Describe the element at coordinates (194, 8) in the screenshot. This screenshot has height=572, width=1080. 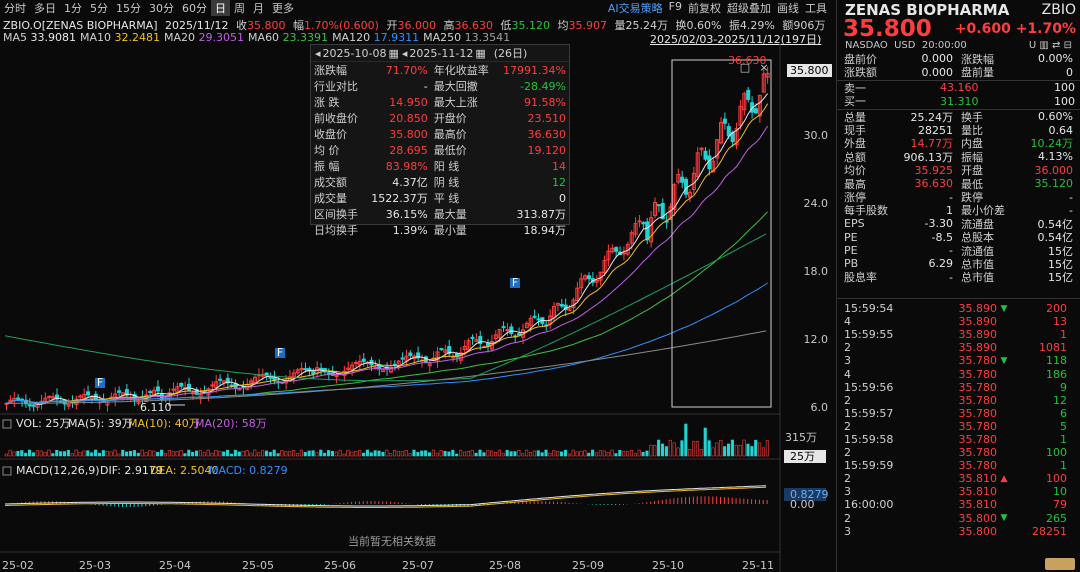
I see `tab-60min: 60分` at that location.